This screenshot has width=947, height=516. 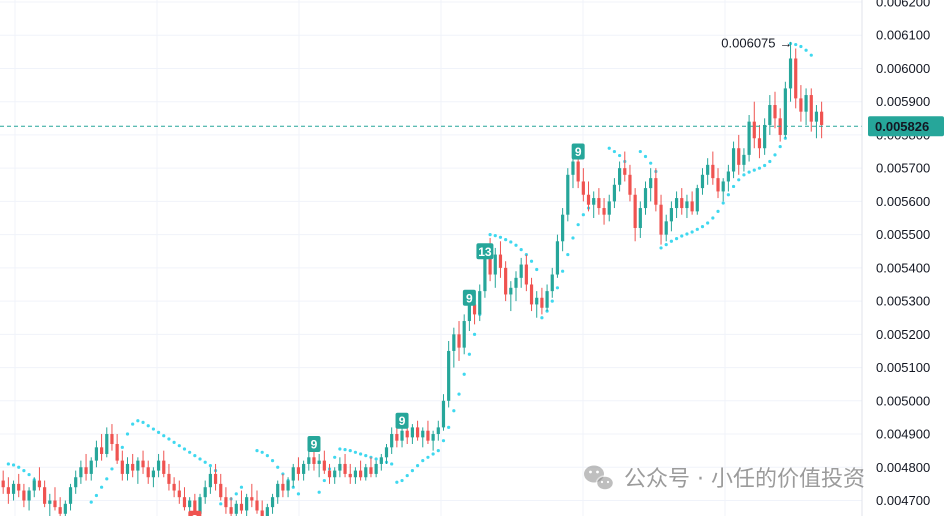 I want to click on marker-bg, so click(x=314, y=444).